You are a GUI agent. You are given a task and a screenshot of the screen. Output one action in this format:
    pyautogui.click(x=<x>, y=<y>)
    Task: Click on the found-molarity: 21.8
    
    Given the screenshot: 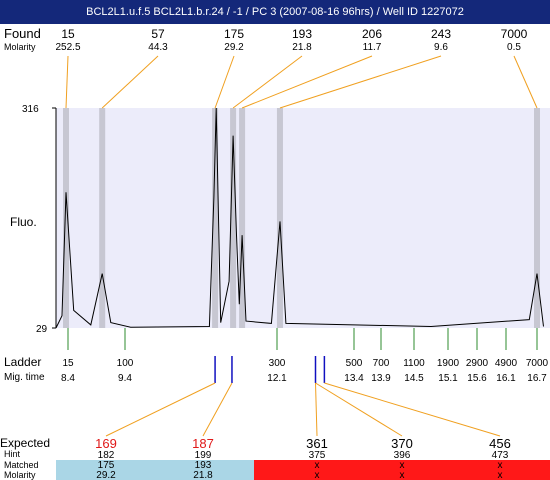 What is the action you would take?
    pyautogui.click(x=302, y=47)
    